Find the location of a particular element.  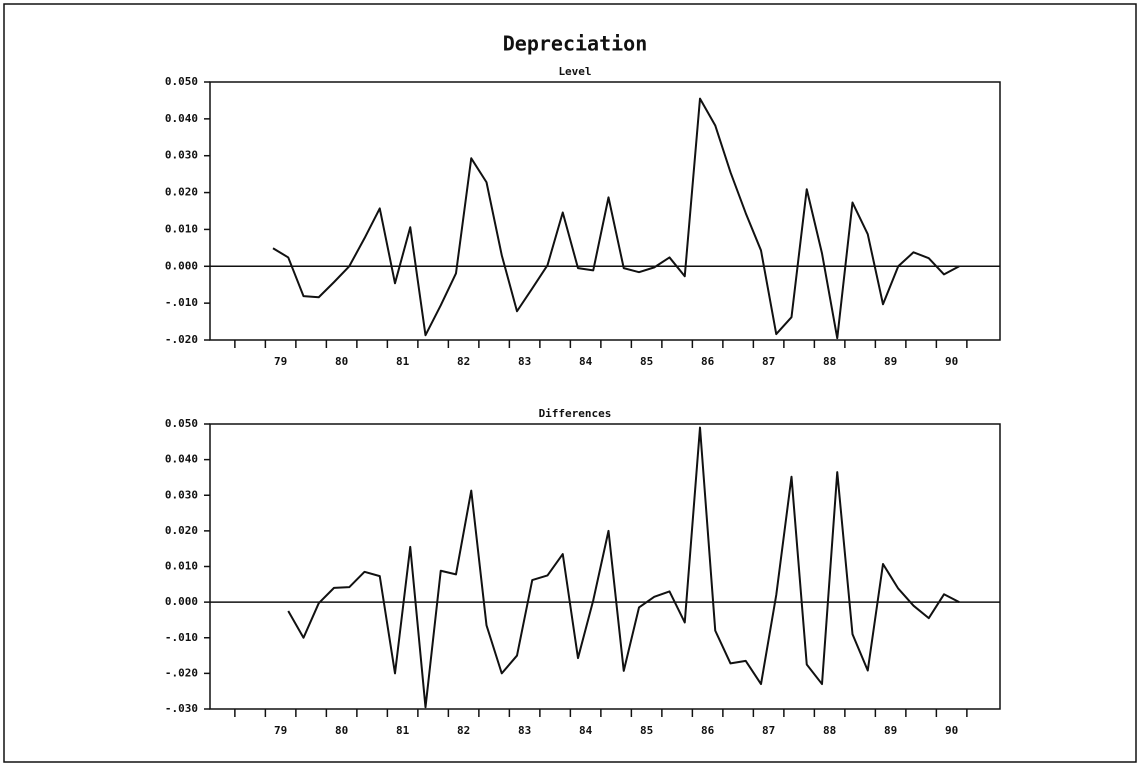

subplot-title: Differences is located at coordinates (575, 413).